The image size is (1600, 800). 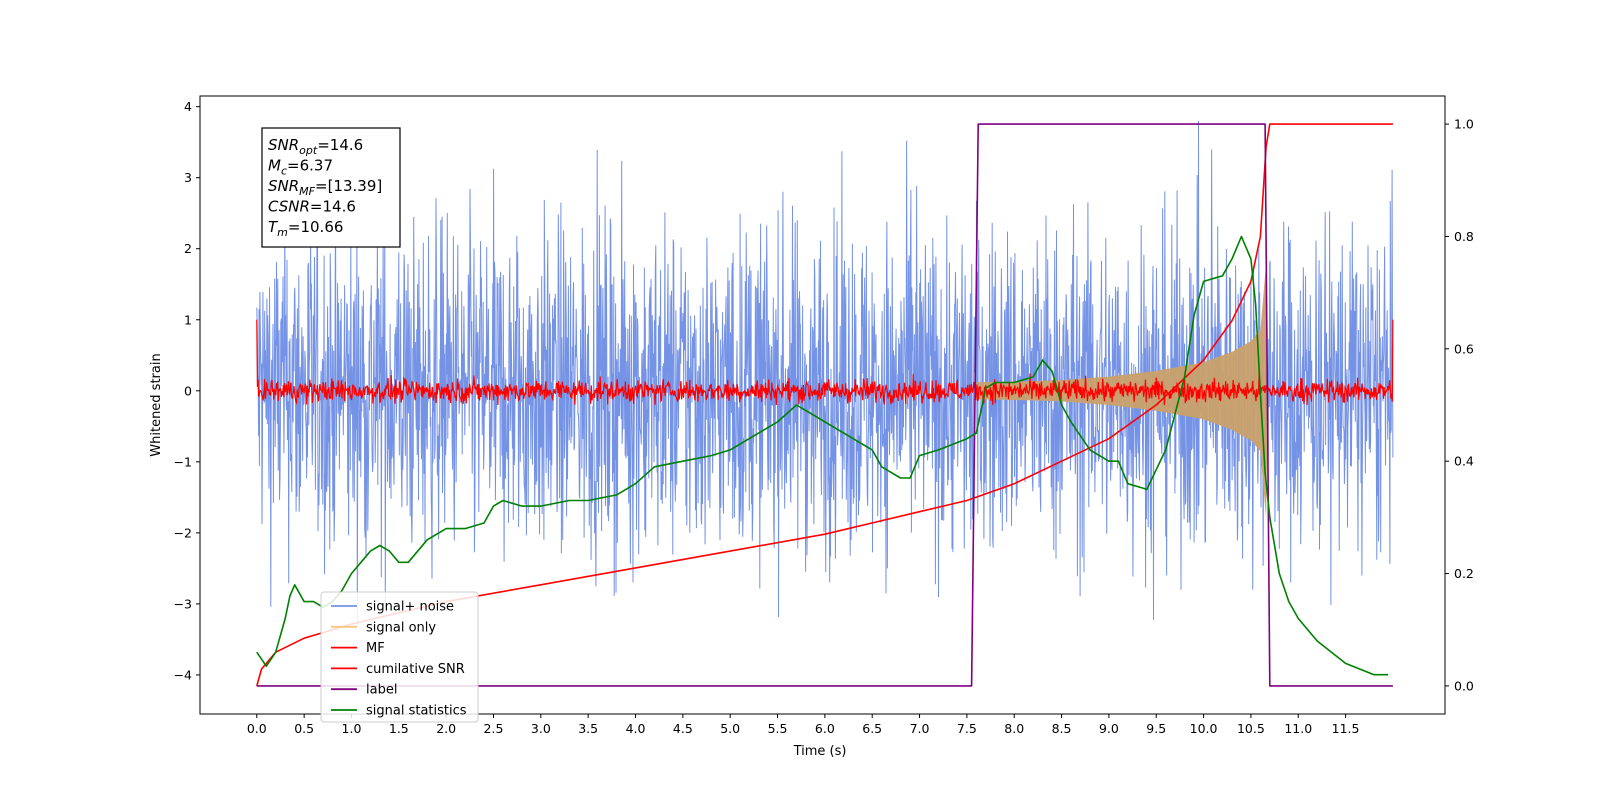 What do you see at coordinates (1346, 728) in the screenshot?
I see `x-tick-label: 11.5` at bounding box center [1346, 728].